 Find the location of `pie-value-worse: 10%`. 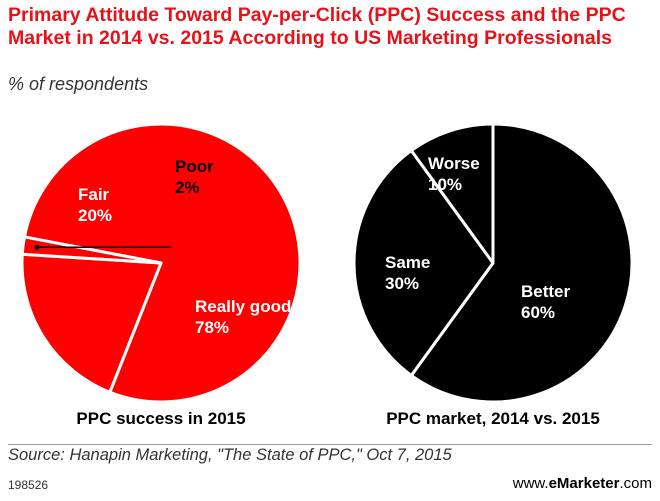

pie-value-worse: 10% is located at coordinates (445, 184).